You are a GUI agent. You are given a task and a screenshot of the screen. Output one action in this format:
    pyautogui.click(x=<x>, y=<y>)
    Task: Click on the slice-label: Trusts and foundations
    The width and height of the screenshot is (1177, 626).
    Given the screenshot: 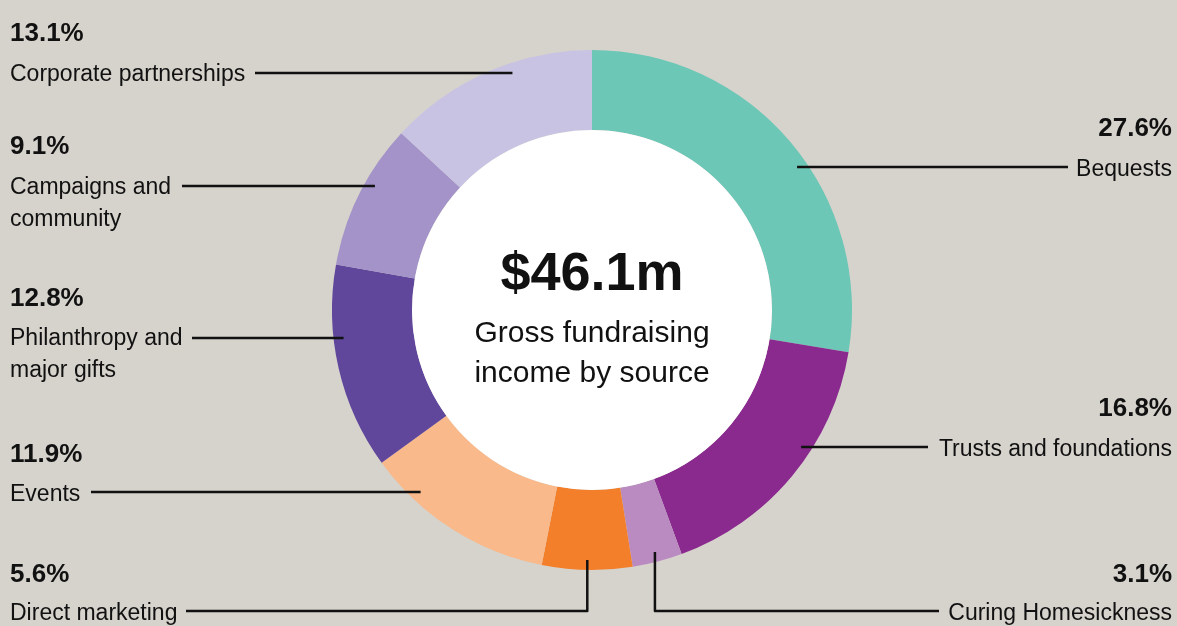 What is the action you would take?
    pyautogui.click(x=1055, y=448)
    